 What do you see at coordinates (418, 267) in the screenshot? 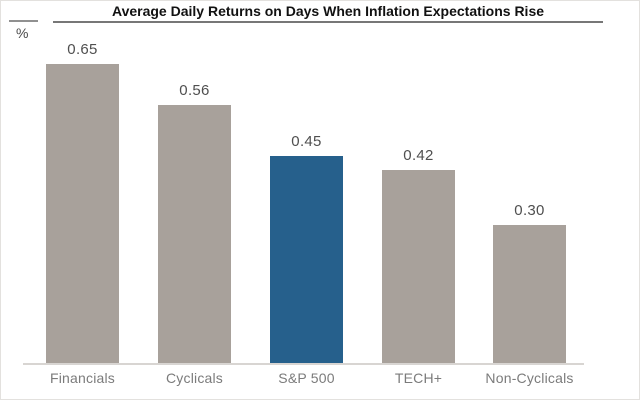
I see `bar-tech` at bounding box center [418, 267].